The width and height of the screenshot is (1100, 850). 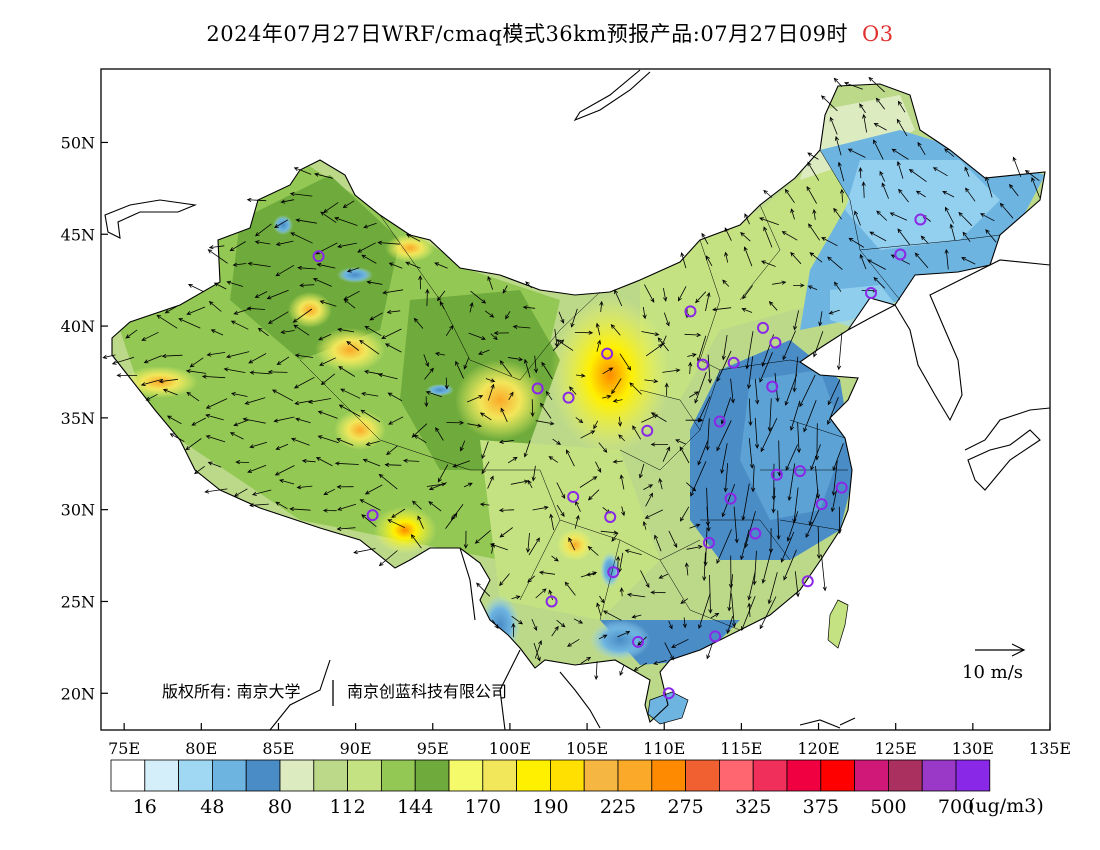 I want to click on colorbar-label: 190, so click(x=550, y=807).